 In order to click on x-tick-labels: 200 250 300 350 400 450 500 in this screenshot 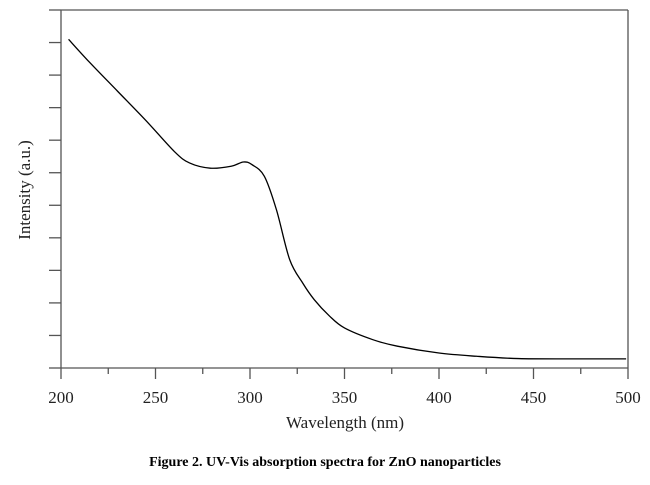, I will do `click(344, 397)`.